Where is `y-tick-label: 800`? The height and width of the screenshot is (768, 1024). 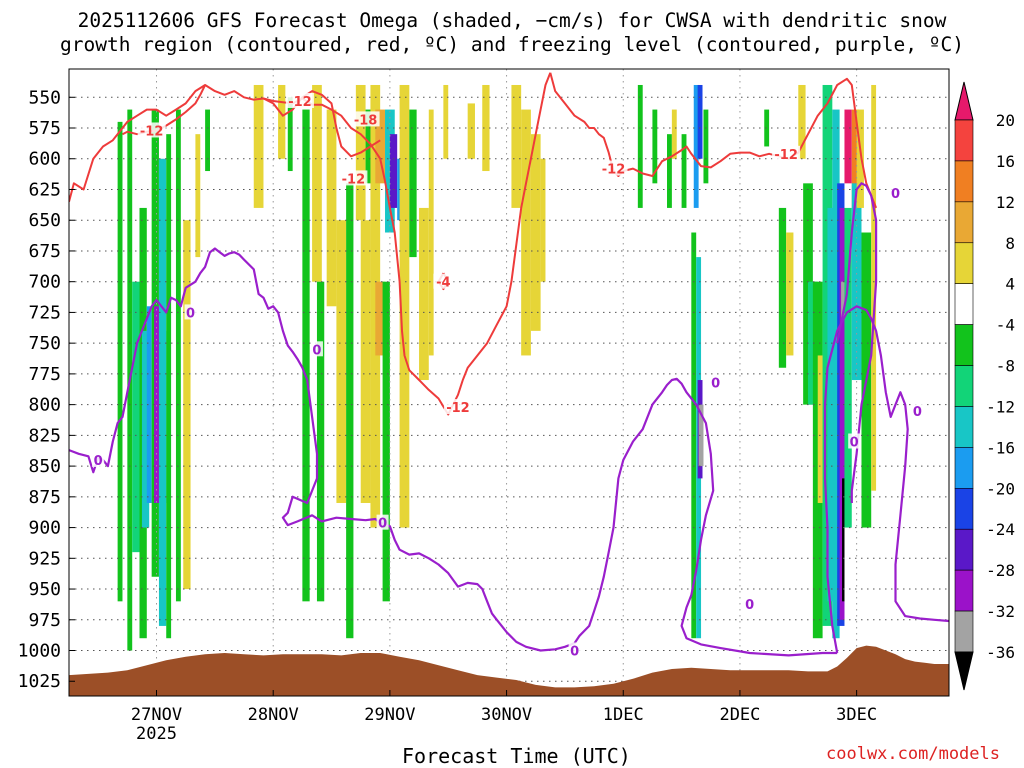 y-tick-label: 800 is located at coordinates (44, 405).